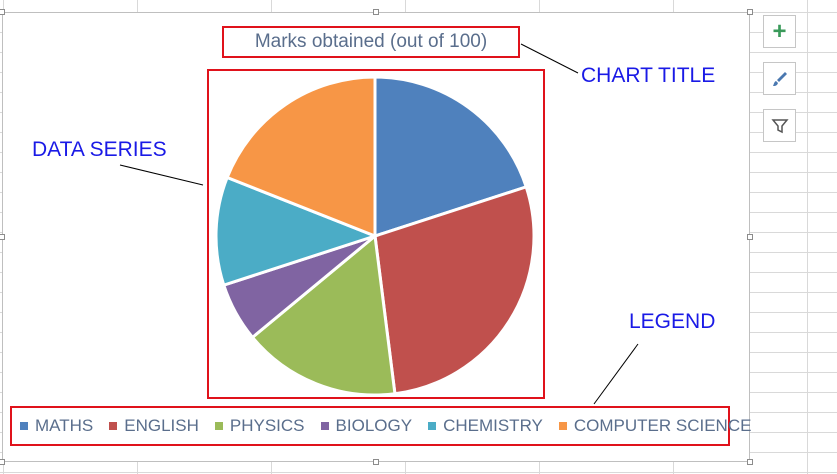 The height and width of the screenshot is (474, 837). Describe the element at coordinates (297, 231) in the screenshot. I see `pie-slice-chemistry` at that location.